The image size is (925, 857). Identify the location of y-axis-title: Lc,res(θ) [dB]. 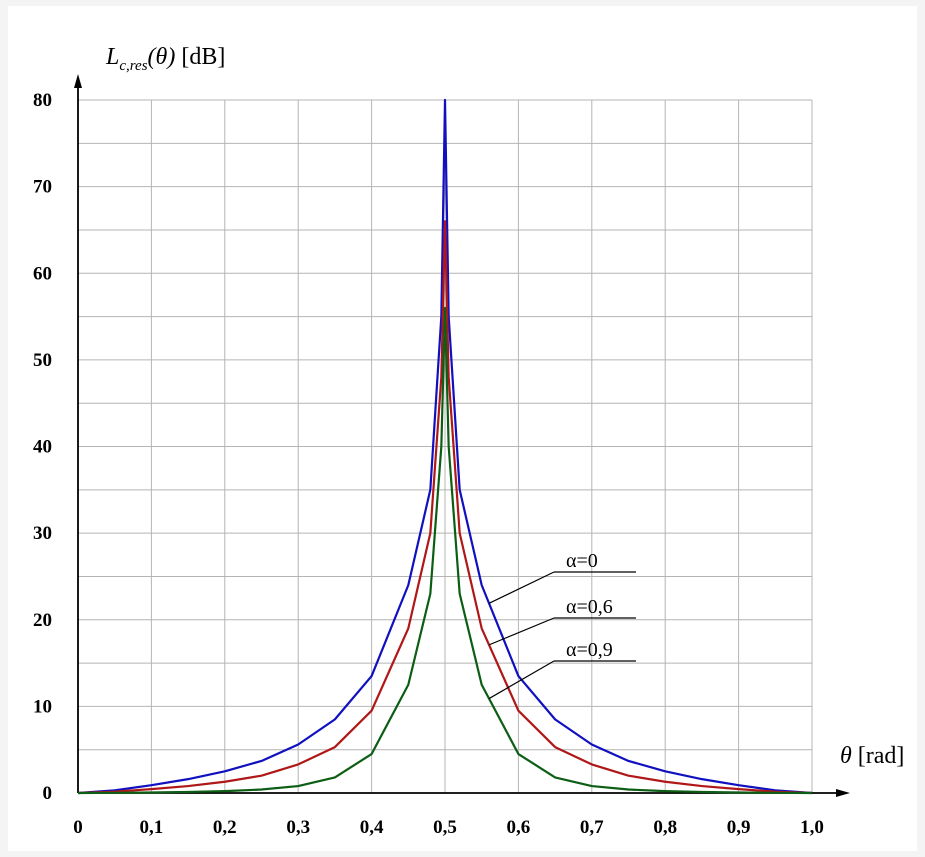
(165, 59).